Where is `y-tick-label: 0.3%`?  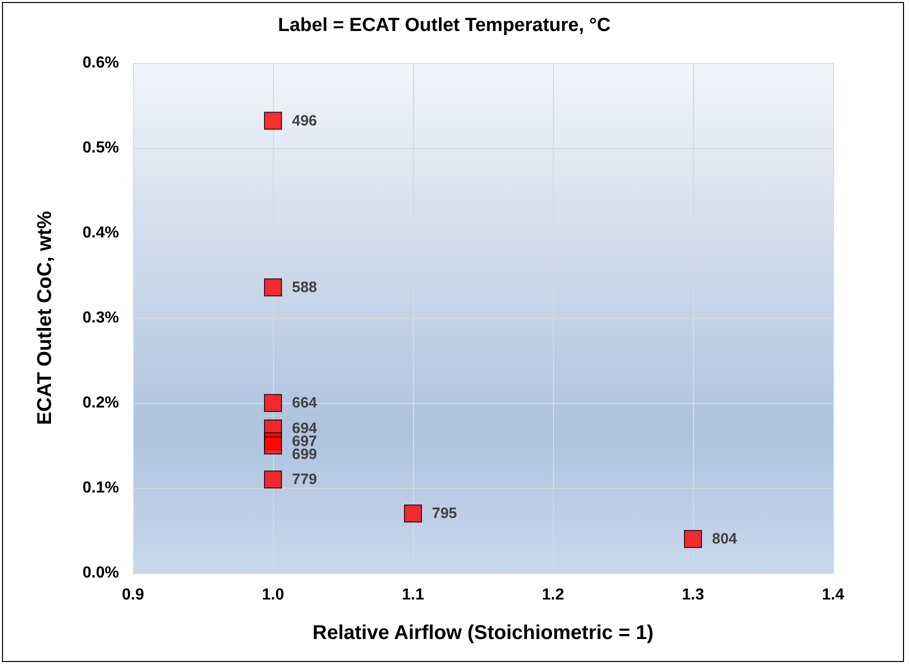 y-tick-label: 0.3% is located at coordinates (100, 318).